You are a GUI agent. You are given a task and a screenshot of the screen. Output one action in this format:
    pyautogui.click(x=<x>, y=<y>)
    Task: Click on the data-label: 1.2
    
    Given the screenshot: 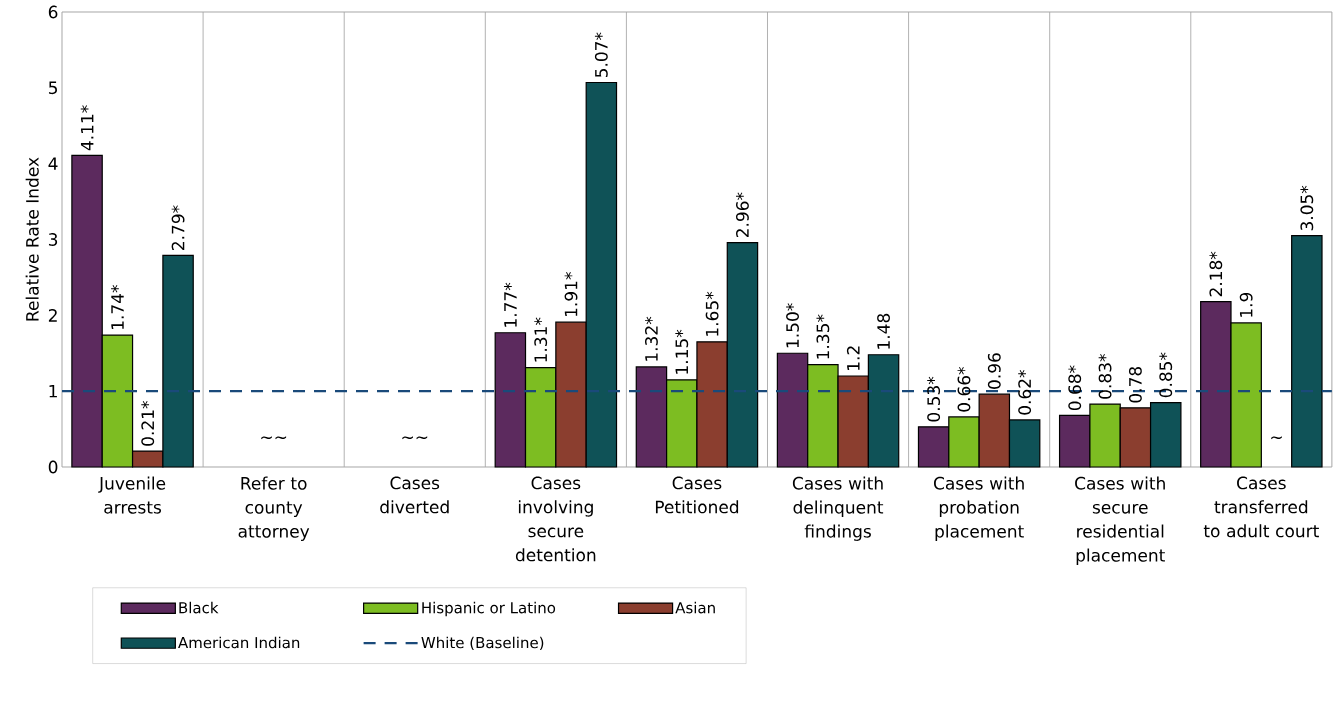 What is the action you would take?
    pyautogui.click(x=853, y=358)
    